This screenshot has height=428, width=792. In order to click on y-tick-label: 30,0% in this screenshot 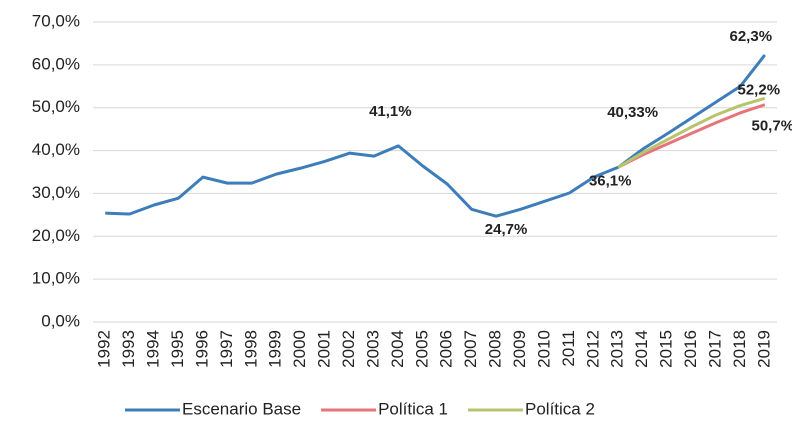, I will do `click(56, 192)`.